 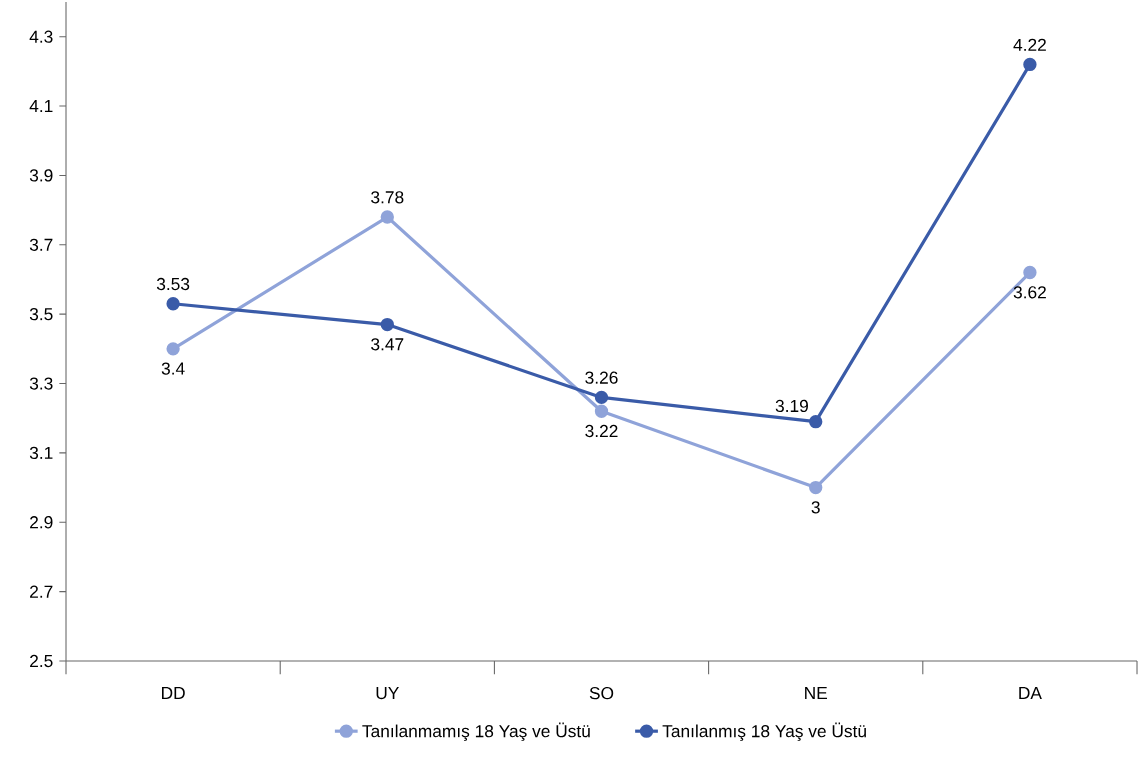 What do you see at coordinates (476, 731) in the screenshot?
I see `legend-label: Tanılanmamış 18 Yaş ve Üstü` at bounding box center [476, 731].